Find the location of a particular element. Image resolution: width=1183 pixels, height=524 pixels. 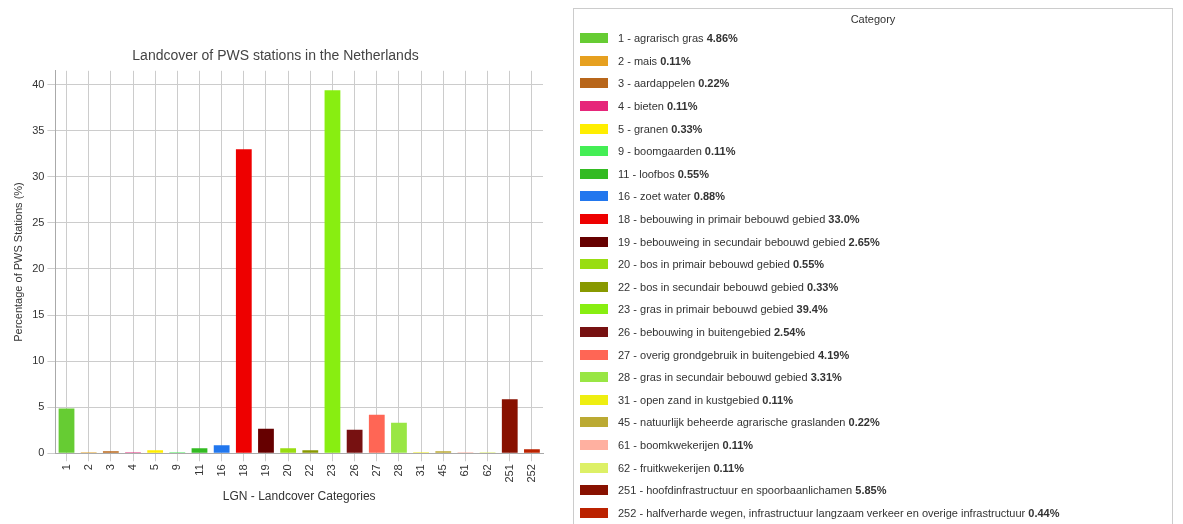

x-tick-label: 2 is located at coordinates (87, 467).